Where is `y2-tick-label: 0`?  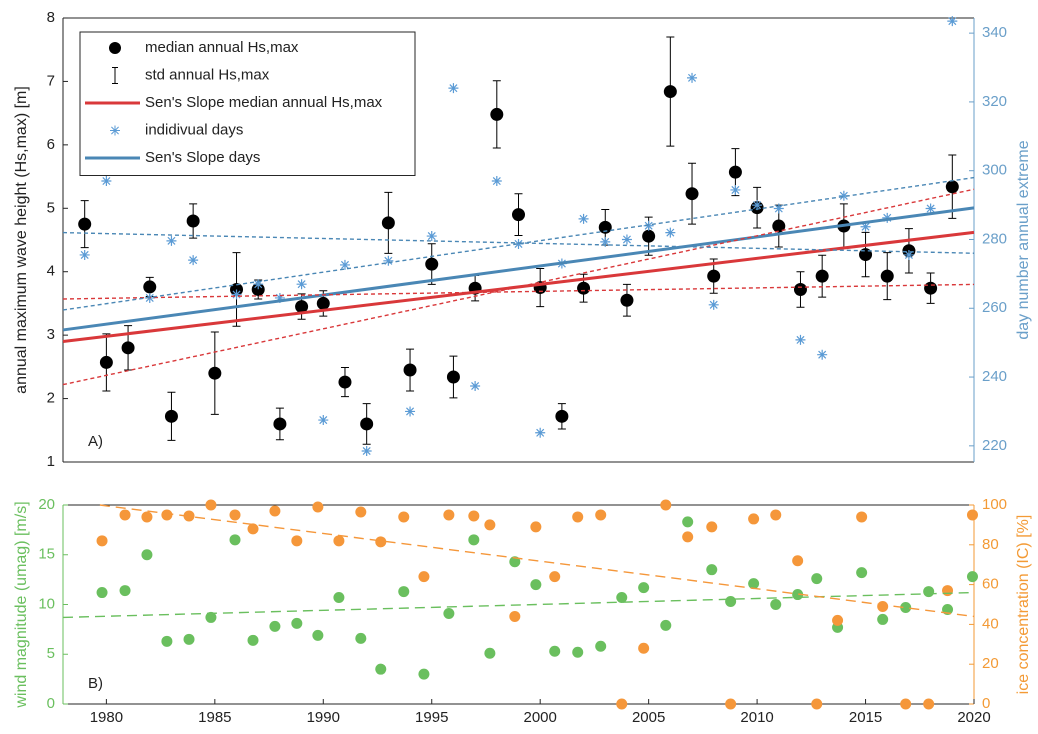
y2-tick-label: 0 is located at coordinates (986, 703).